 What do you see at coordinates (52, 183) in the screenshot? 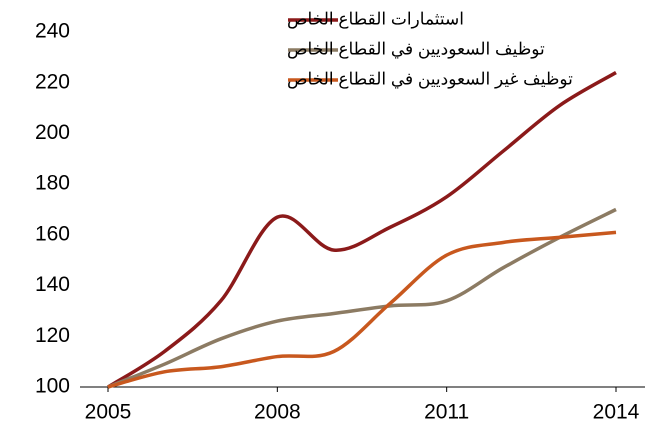
I see `y-tick-label: 180` at bounding box center [52, 183].